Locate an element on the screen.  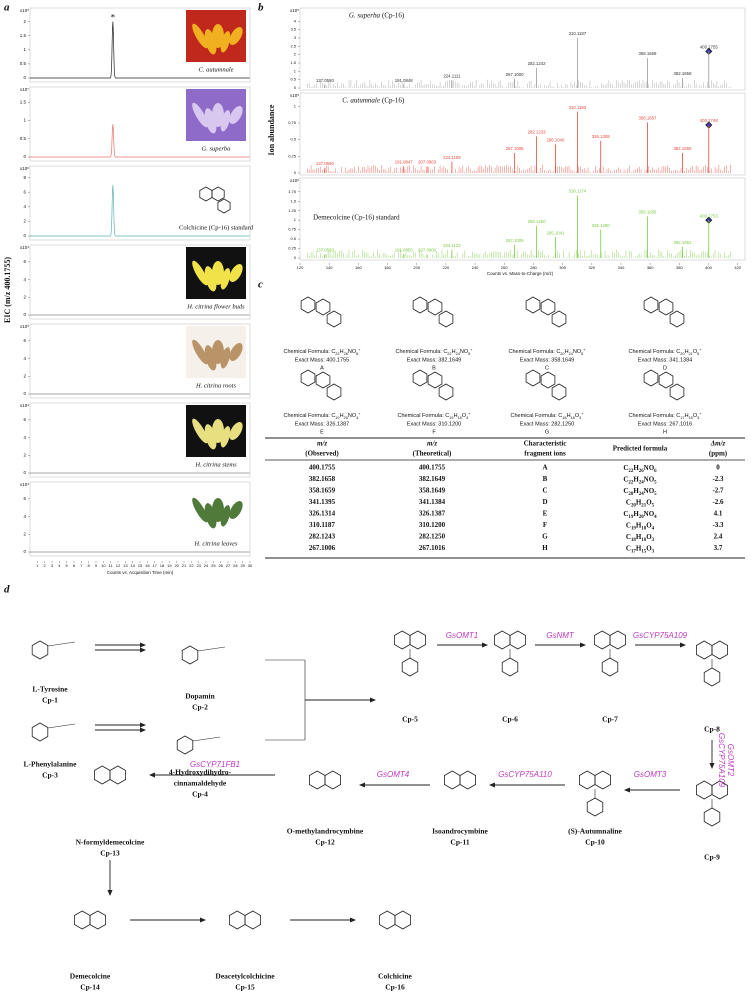
peak-label: 382.1655 is located at coordinates (683, 148).